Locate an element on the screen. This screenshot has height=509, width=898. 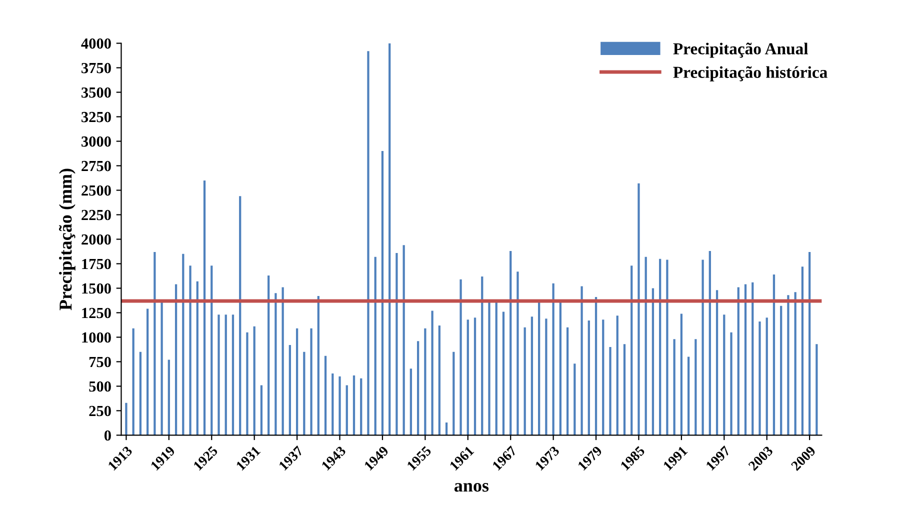
y-axis-title: Precipitação (mm) is located at coordinates (67, 239).